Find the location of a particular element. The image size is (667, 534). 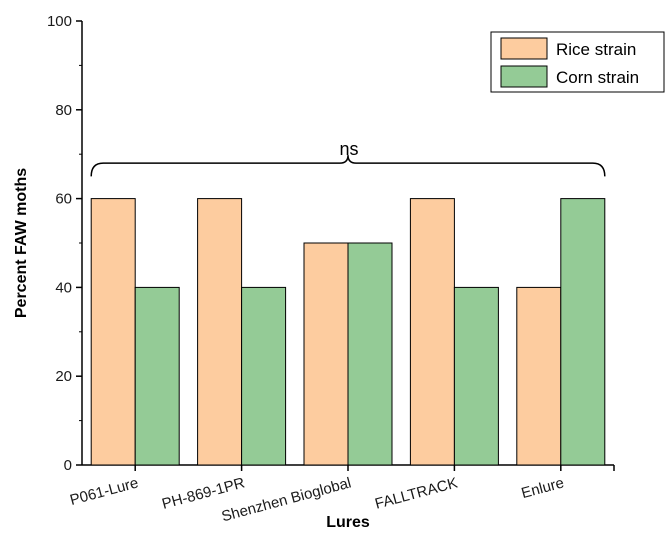

legend-swatch-rice-strain is located at coordinates (524, 48).